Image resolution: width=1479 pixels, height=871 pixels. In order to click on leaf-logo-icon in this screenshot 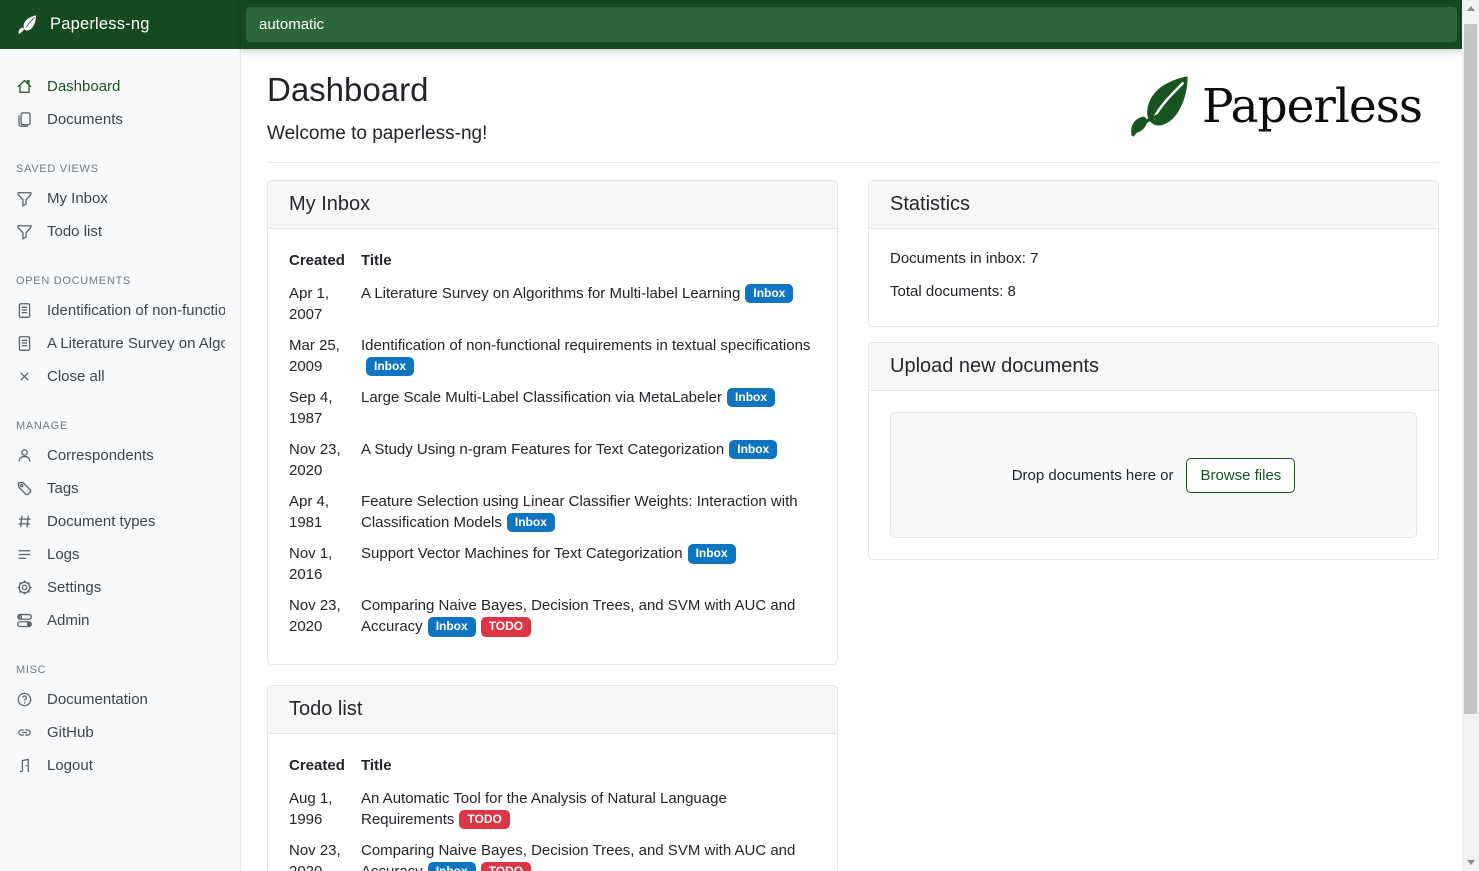, I will do `click(1159, 106)`.